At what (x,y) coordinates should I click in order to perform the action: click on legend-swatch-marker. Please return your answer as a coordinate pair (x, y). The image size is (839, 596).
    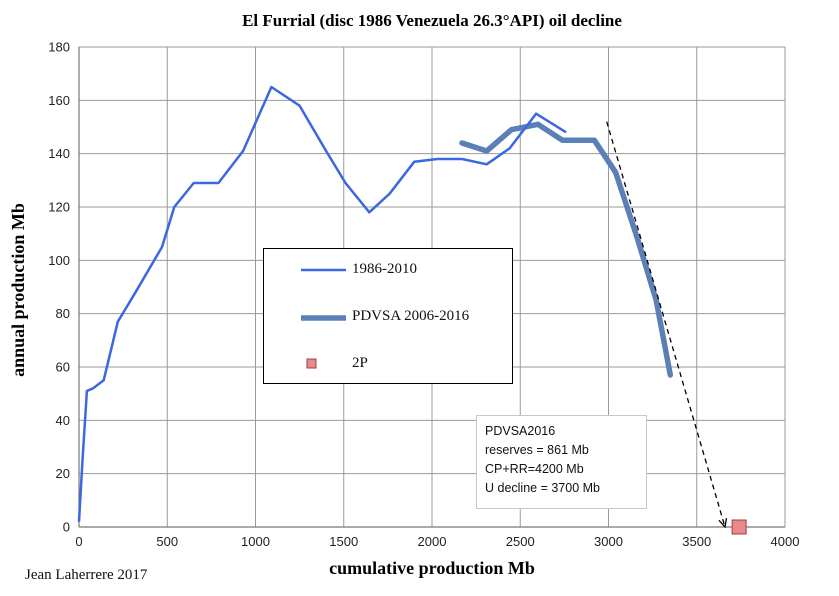
    Looking at the image, I should click on (311, 363).